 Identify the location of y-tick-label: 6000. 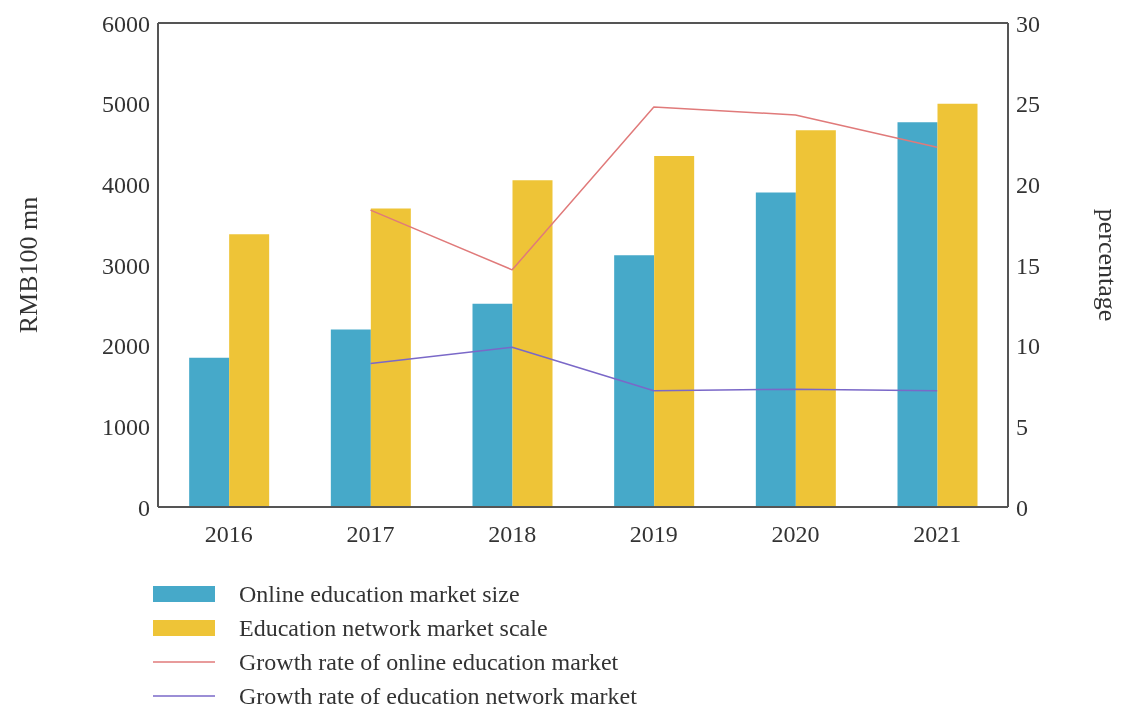
(126, 23).